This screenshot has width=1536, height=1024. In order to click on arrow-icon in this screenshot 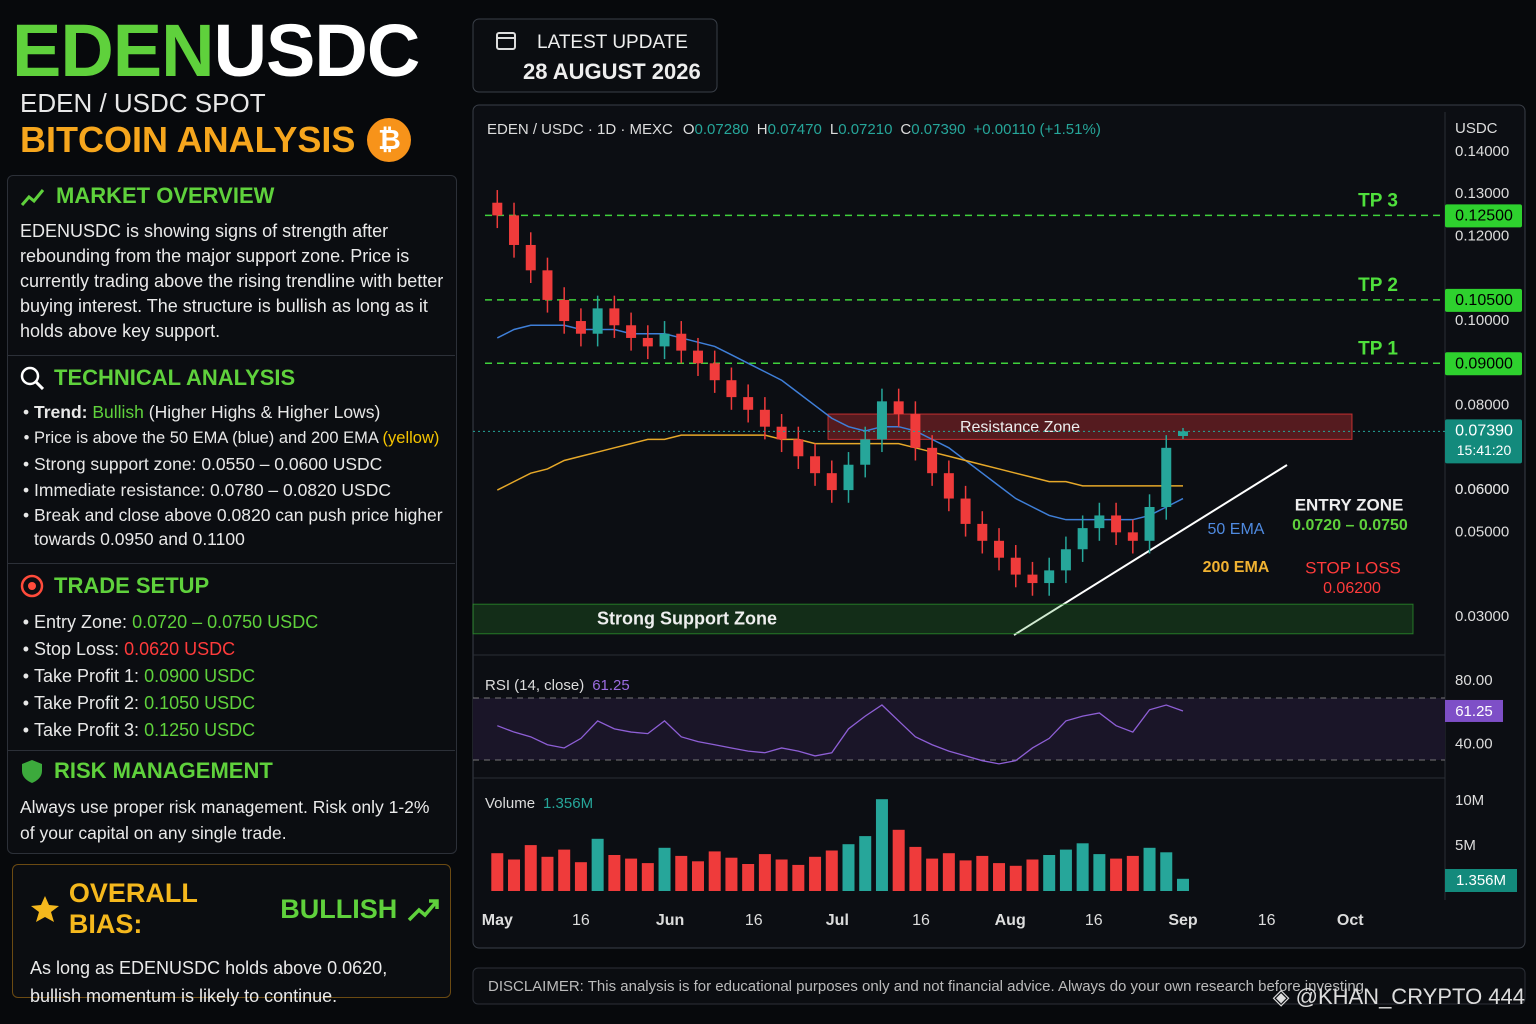, I will do `click(424, 910)`.